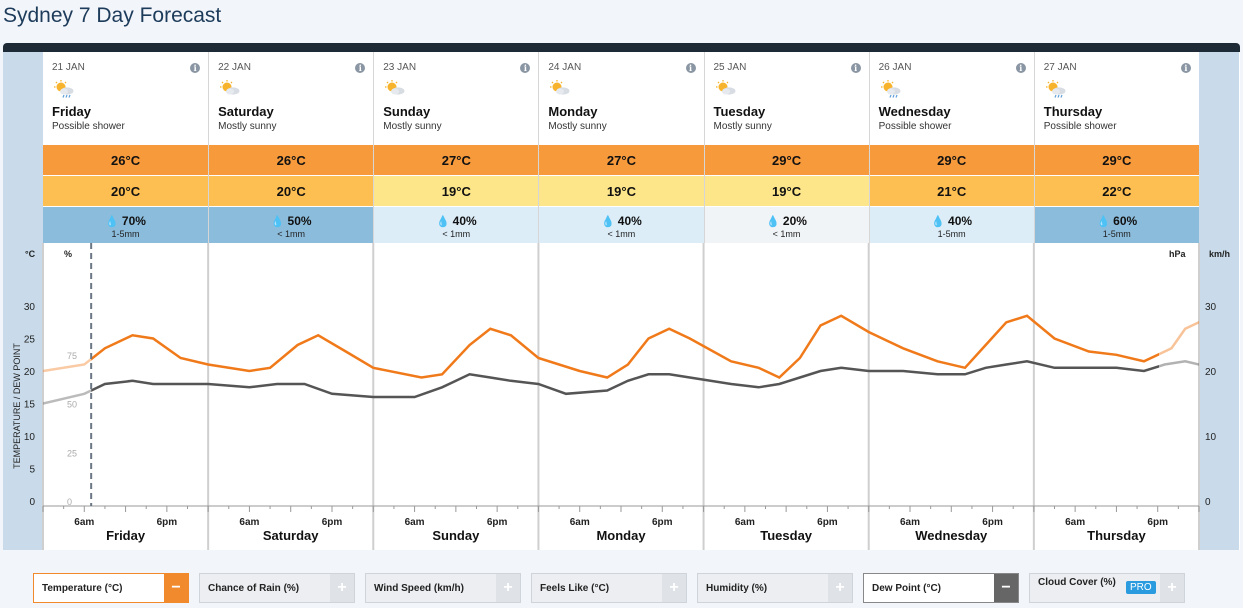  Describe the element at coordinates (621, 535) in the screenshot. I see `x-day-label: Monday` at that location.